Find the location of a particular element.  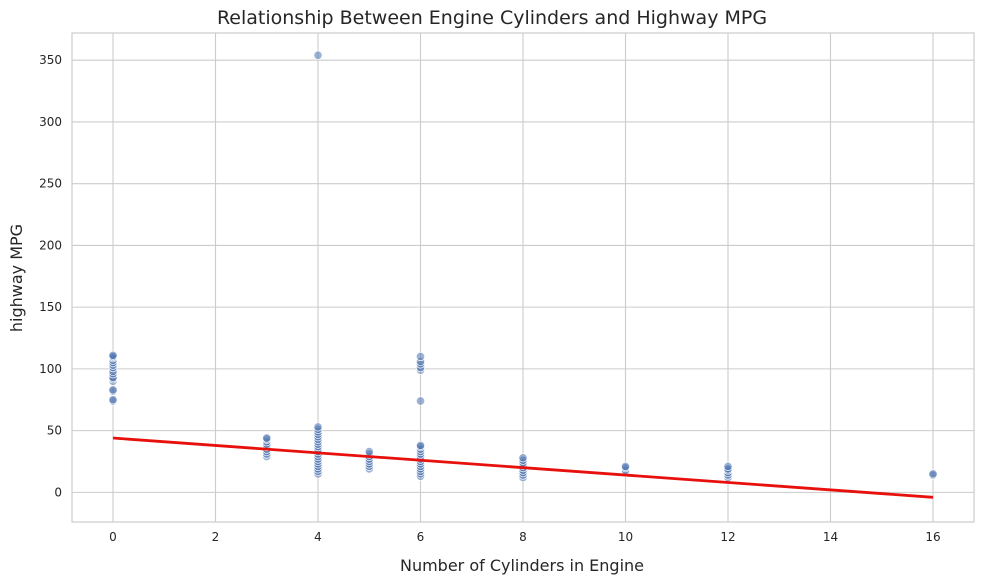

x-tick-label: 8 is located at coordinates (523, 537).